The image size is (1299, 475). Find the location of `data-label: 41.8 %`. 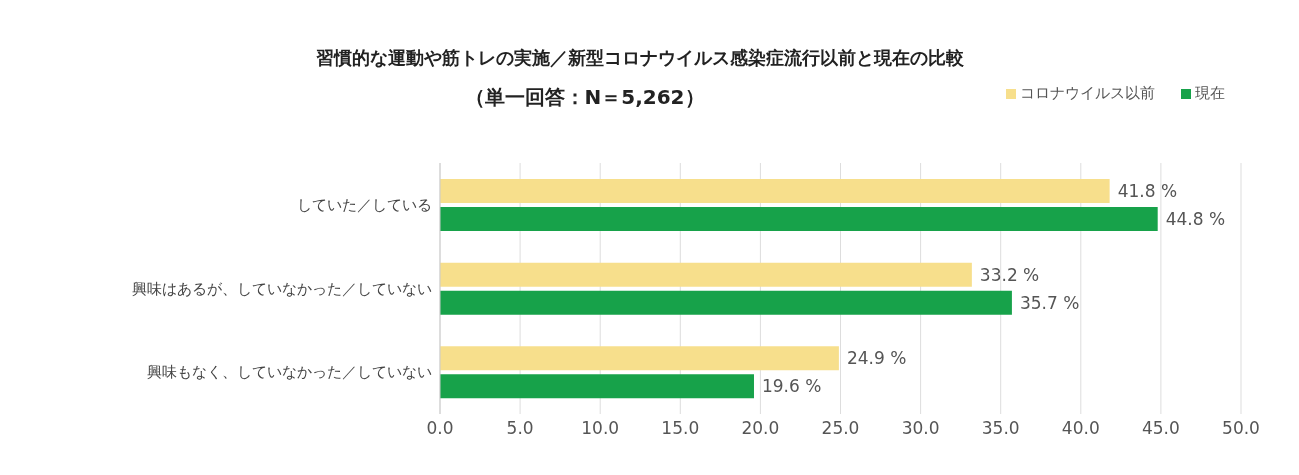

data-label: 41.8 % is located at coordinates (1147, 191).